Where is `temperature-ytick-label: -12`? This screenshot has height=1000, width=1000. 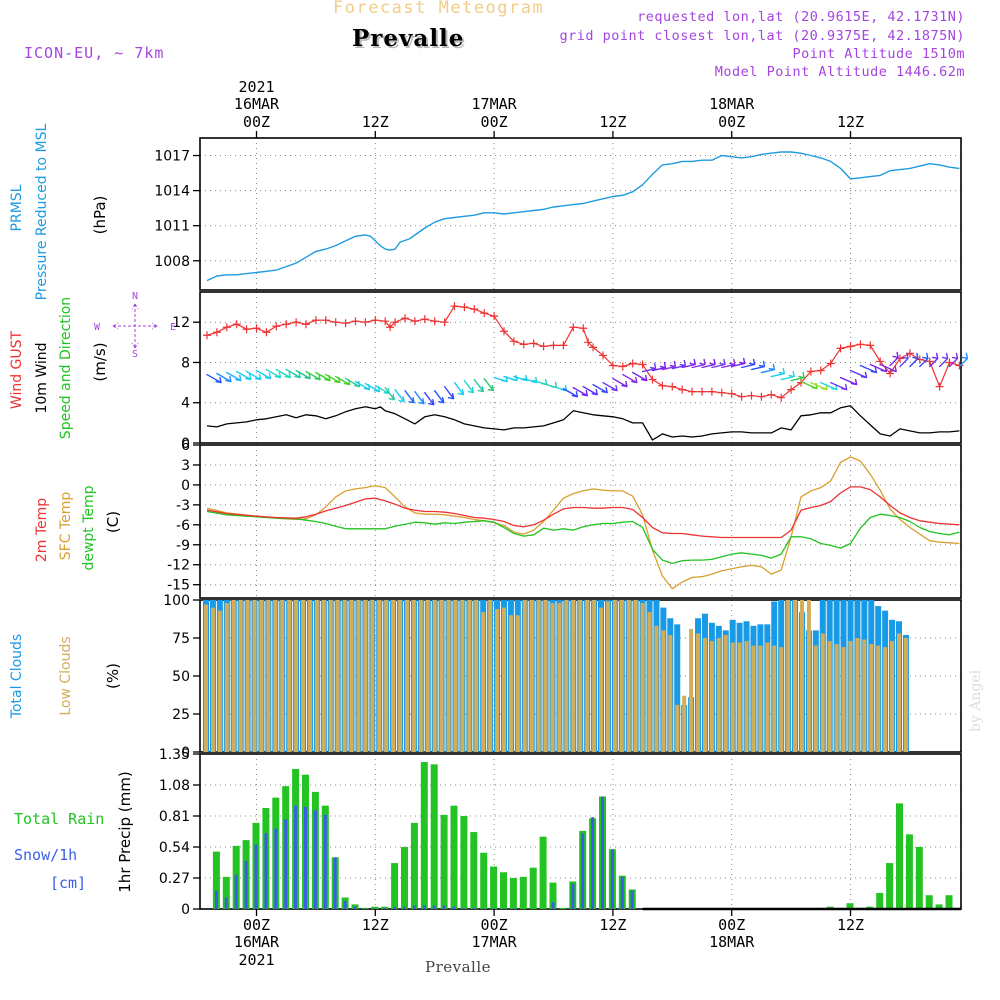 temperature-ytick-label: -12 is located at coordinates (178, 566).